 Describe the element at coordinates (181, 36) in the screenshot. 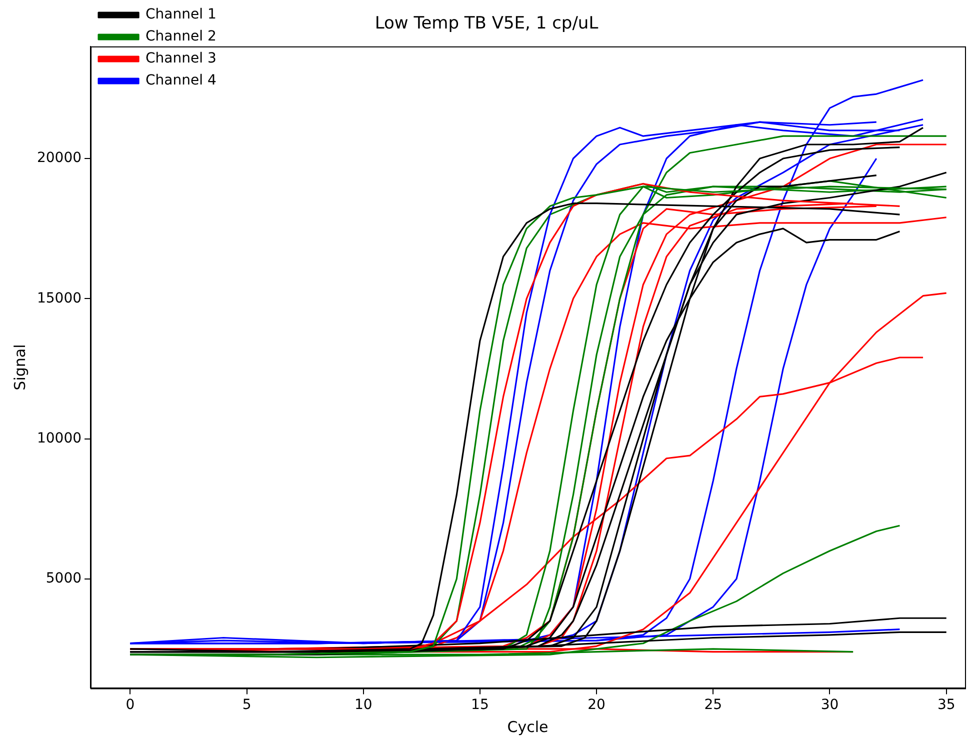

I see `legend-label: Channel 2` at that location.